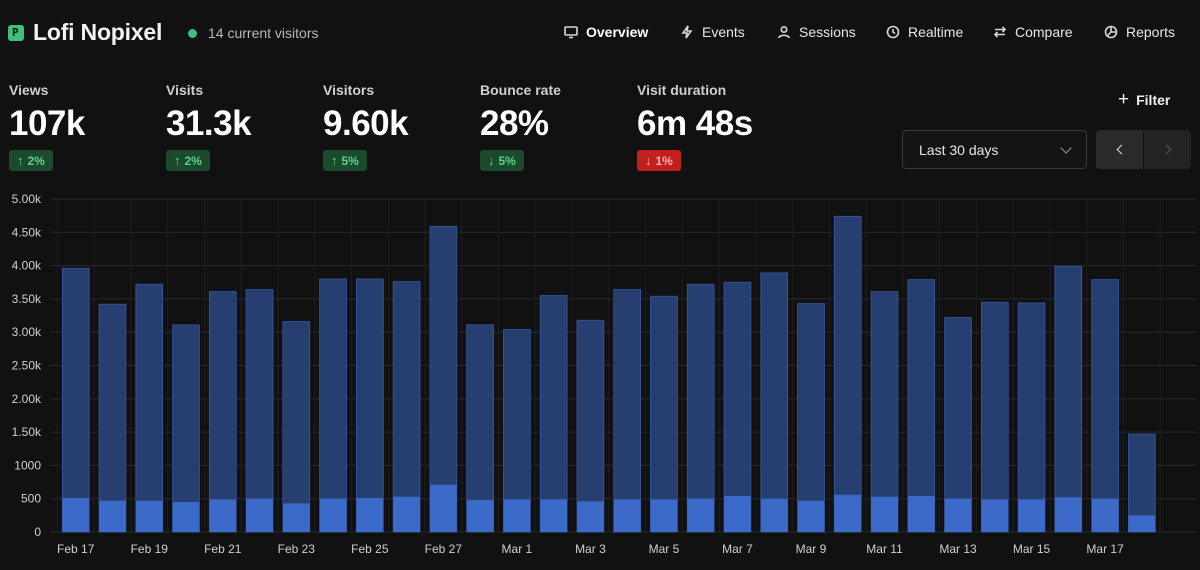 The width and height of the screenshot is (1200, 570). Describe the element at coordinates (209, 123) in the screenshot. I see `metric-value: 31.3k` at that location.